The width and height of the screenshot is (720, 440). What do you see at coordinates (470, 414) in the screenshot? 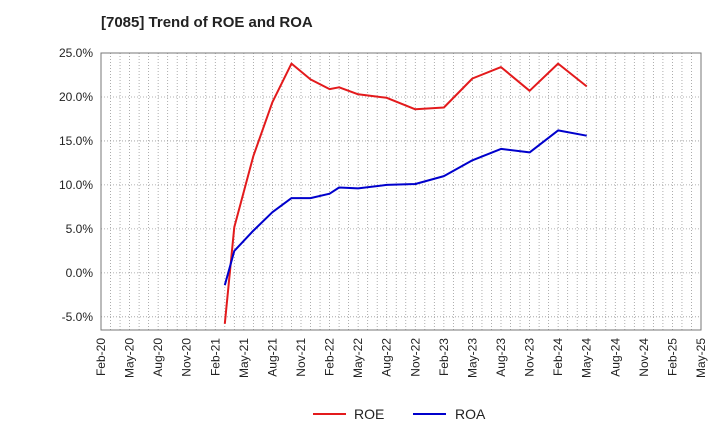
I see `legend-label-roa: ROA` at bounding box center [470, 414].